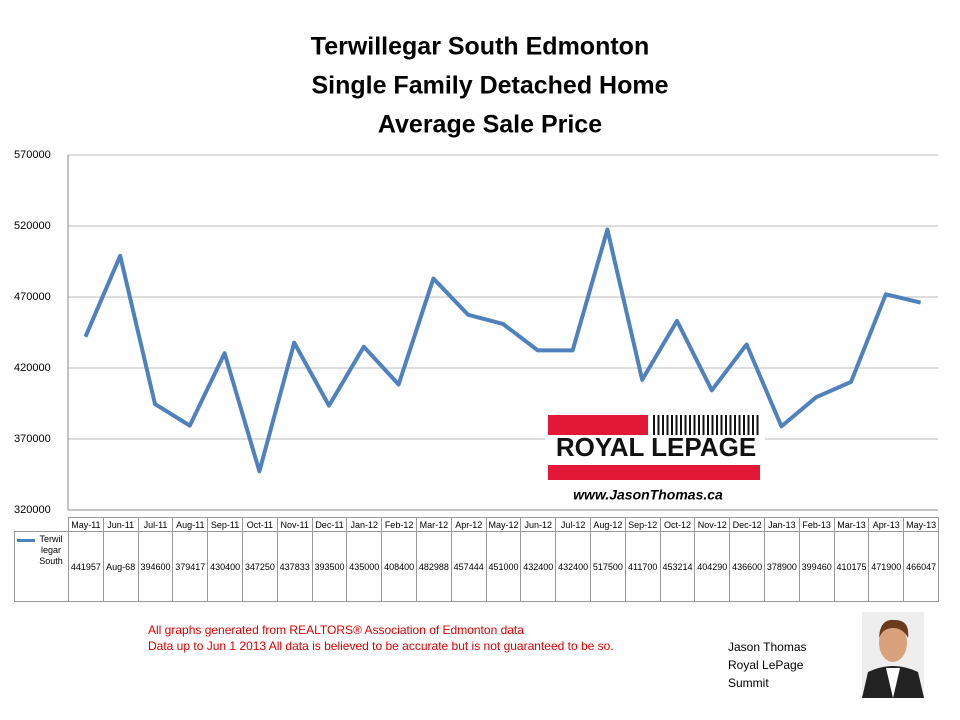  What do you see at coordinates (32, 510) in the screenshot?
I see `y-tick-label: 320000` at bounding box center [32, 510].